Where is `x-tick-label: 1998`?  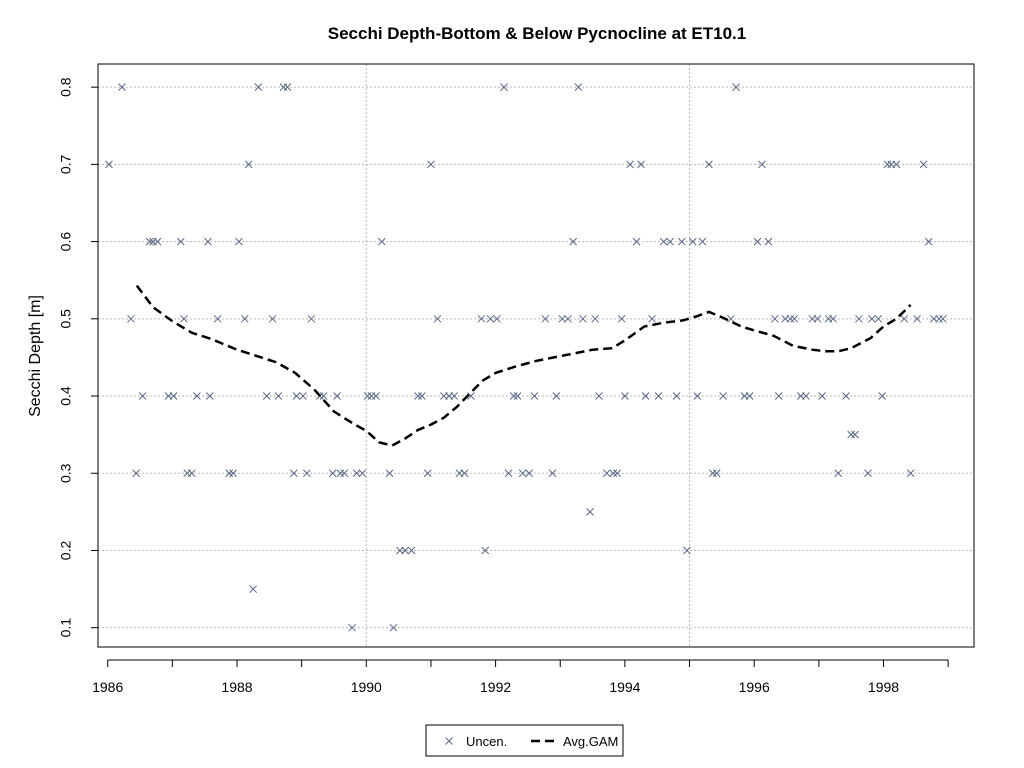 x-tick-label: 1998 is located at coordinates (883, 687).